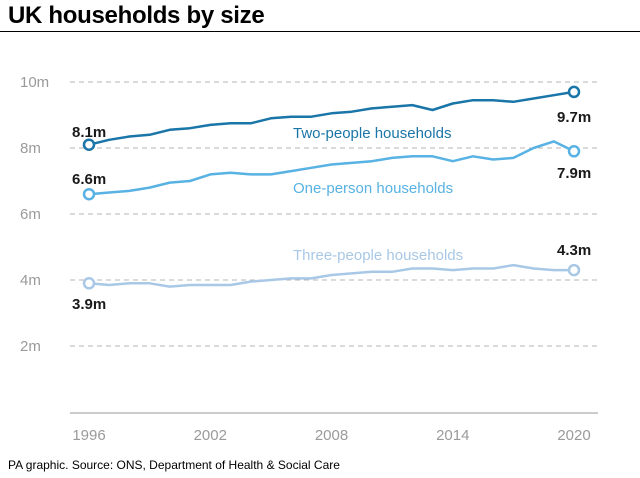 The image size is (640, 478). I want to click on x-tick-label: 2008, so click(331, 435).